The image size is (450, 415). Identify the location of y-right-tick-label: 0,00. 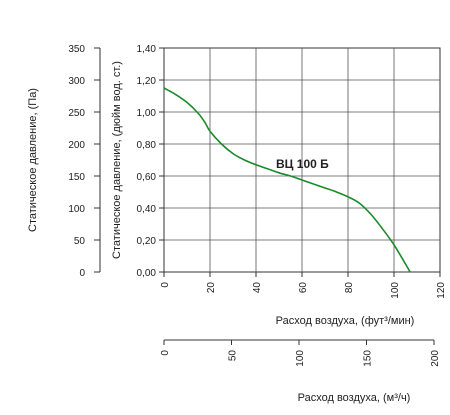
(147, 273).